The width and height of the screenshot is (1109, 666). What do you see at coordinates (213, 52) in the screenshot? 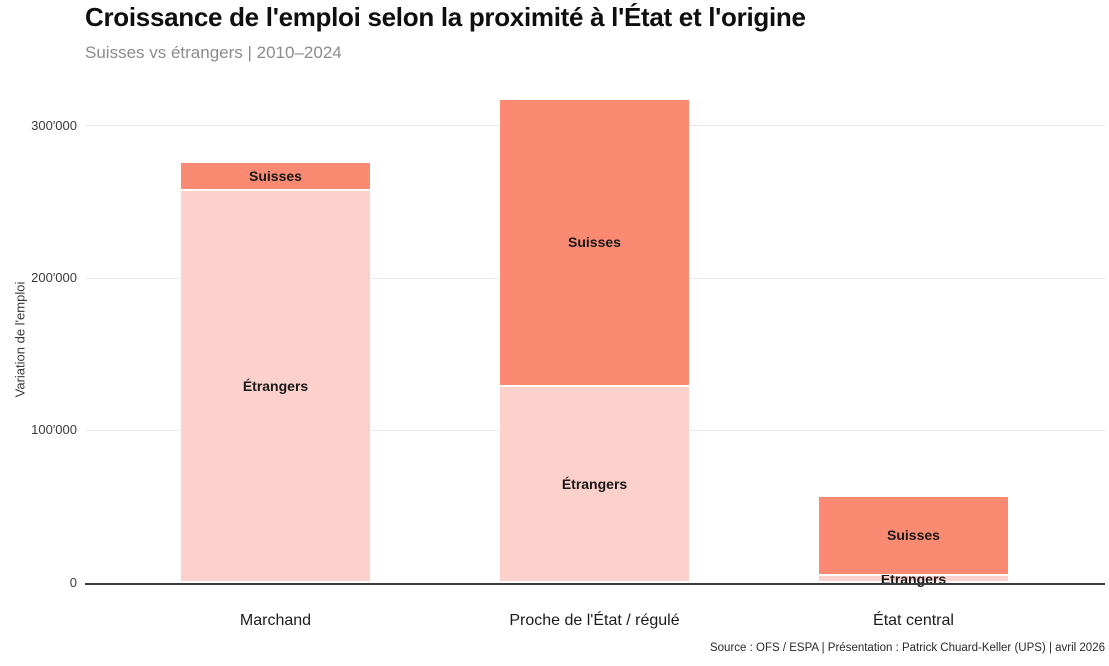
I see `chart-subtitle: Suisses vs étrangers | 2010–2024` at bounding box center [213, 52].